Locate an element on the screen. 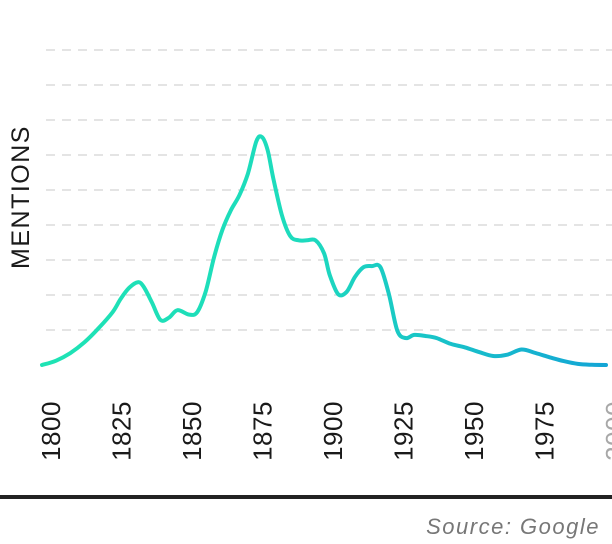 Image resolution: width=612 pixels, height=544 pixels. x-tick-label: 1925 is located at coordinates (404, 431).